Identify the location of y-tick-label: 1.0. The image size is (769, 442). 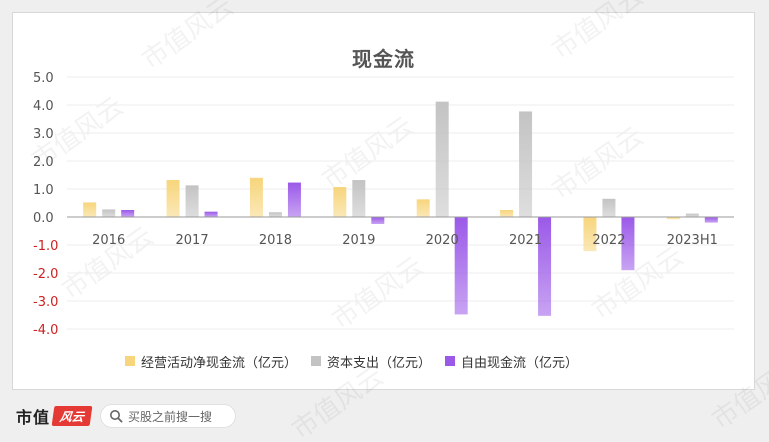
(43, 190).